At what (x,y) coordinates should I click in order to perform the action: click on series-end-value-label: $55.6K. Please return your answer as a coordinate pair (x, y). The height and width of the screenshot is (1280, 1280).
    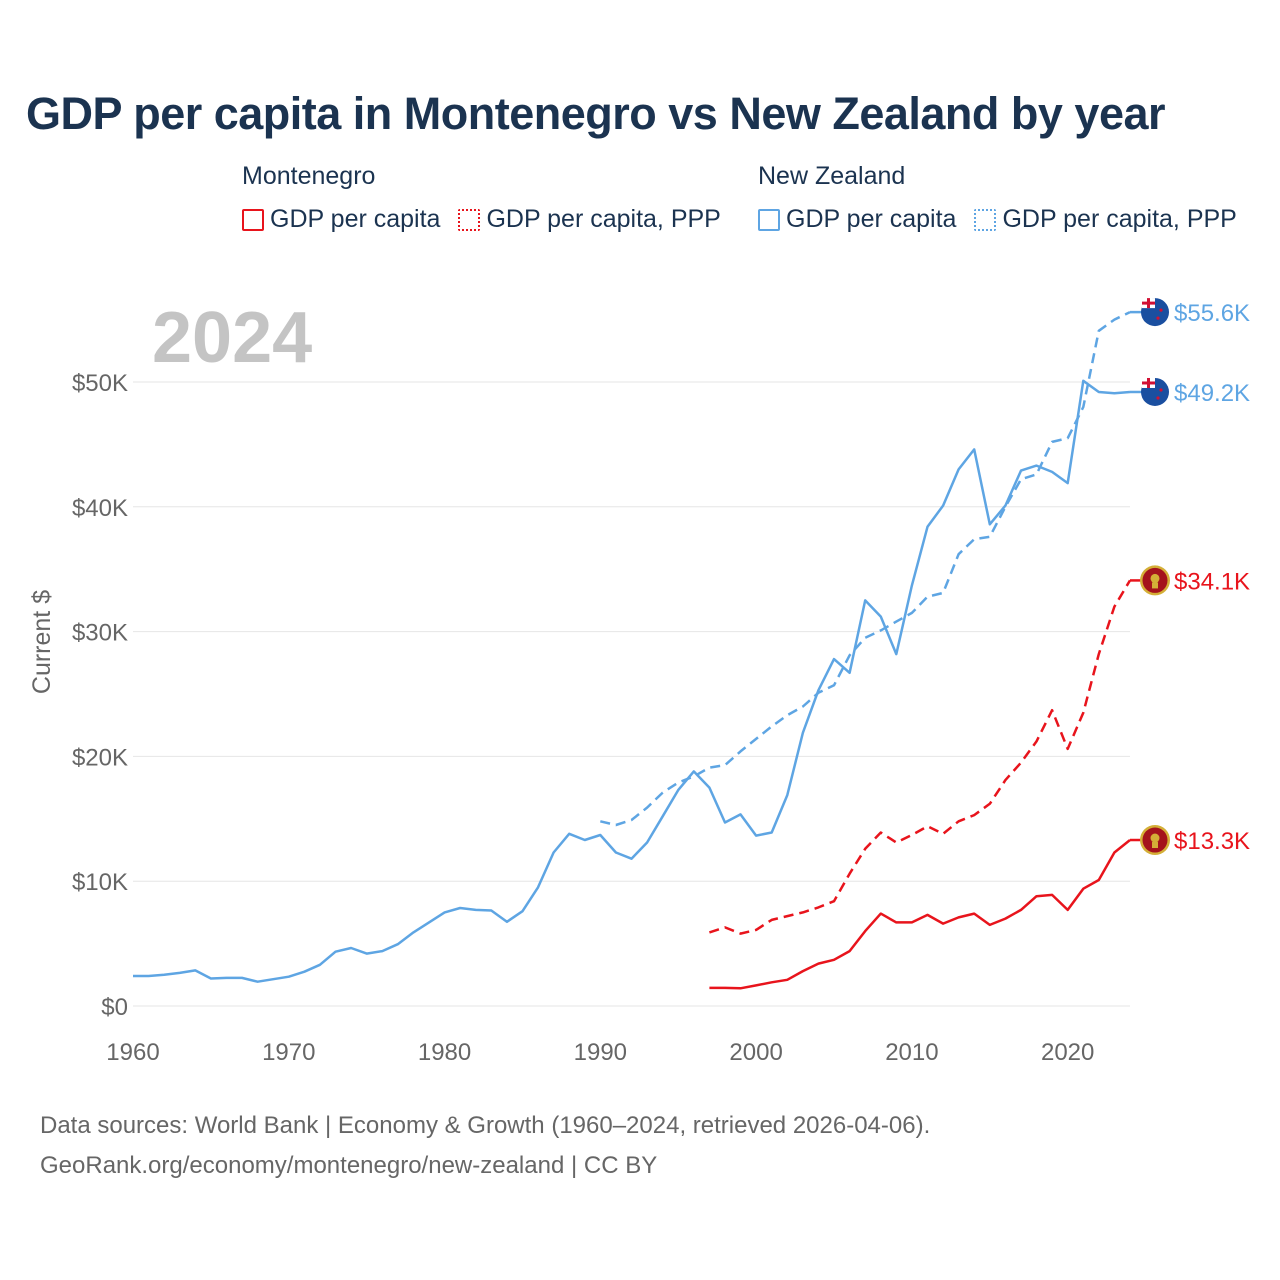
    Looking at the image, I should click on (1212, 313).